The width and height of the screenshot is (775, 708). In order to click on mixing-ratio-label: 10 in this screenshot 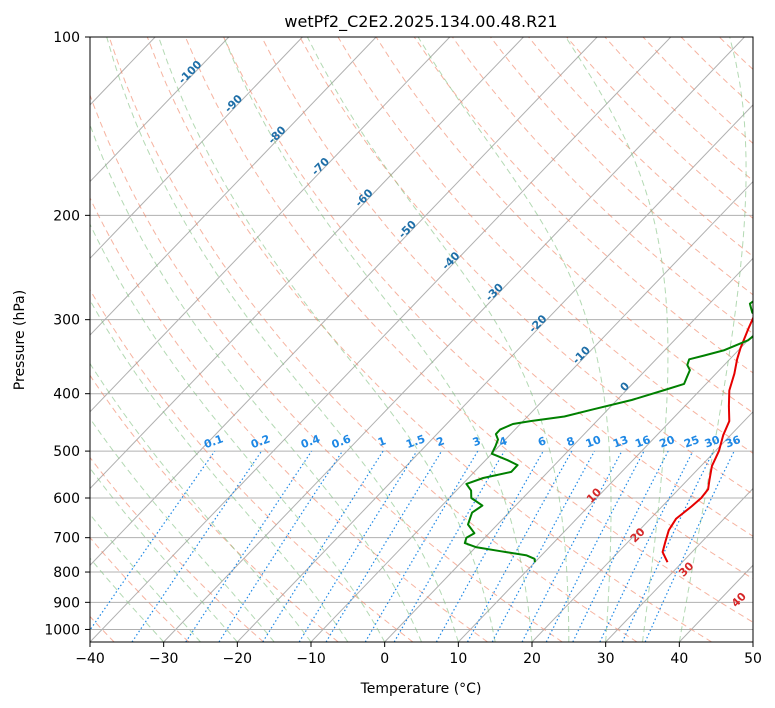, I will do `click(593, 442)`.